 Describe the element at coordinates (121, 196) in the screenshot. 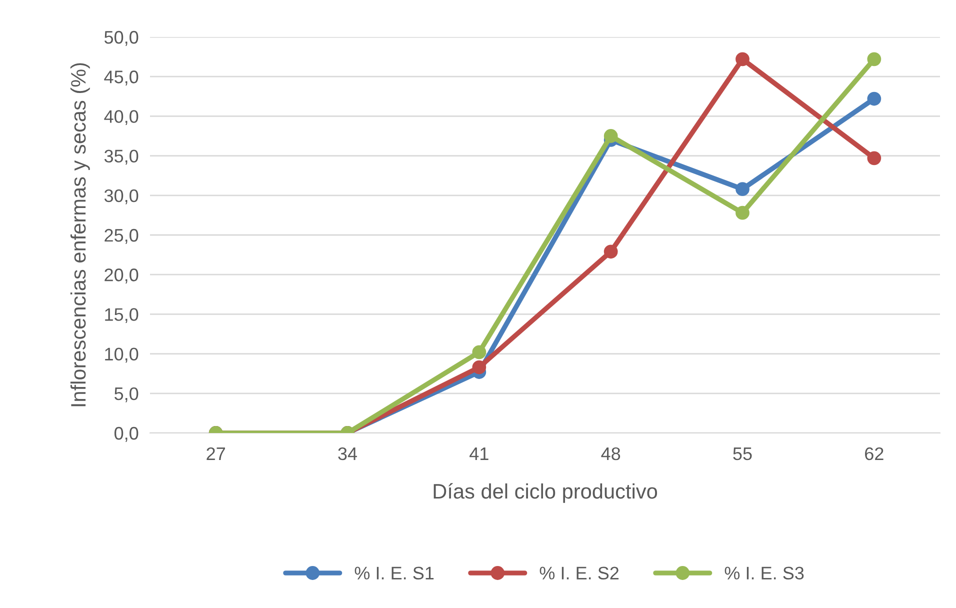

I see `y-tick-label: 30,0` at that location.